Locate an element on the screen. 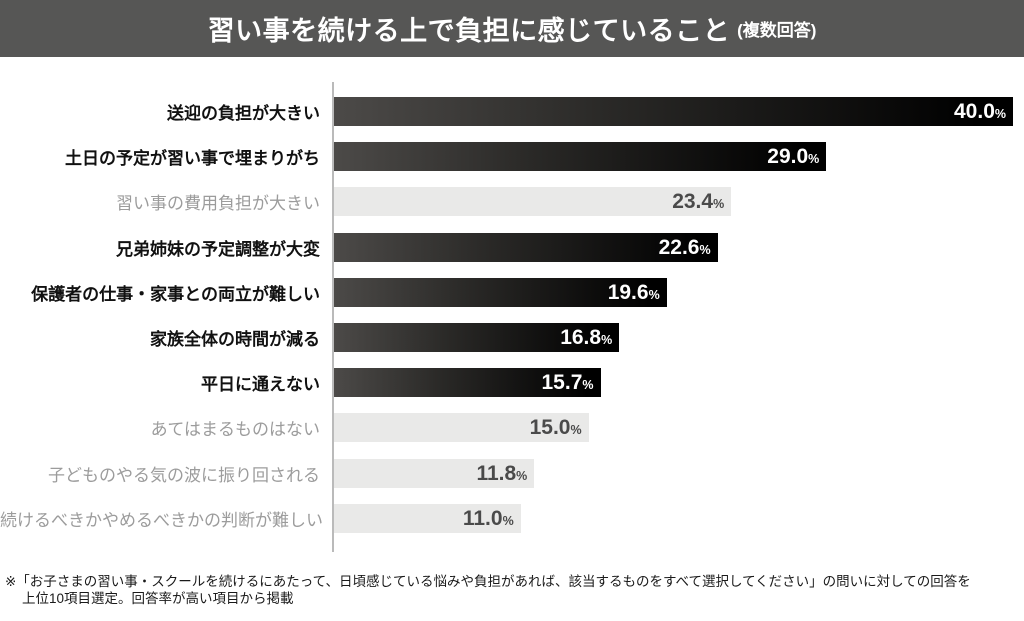 Image resolution: width=1024 pixels, height=621 pixels. bar-category-label: 家族全体の時間が減る is located at coordinates (235, 340).